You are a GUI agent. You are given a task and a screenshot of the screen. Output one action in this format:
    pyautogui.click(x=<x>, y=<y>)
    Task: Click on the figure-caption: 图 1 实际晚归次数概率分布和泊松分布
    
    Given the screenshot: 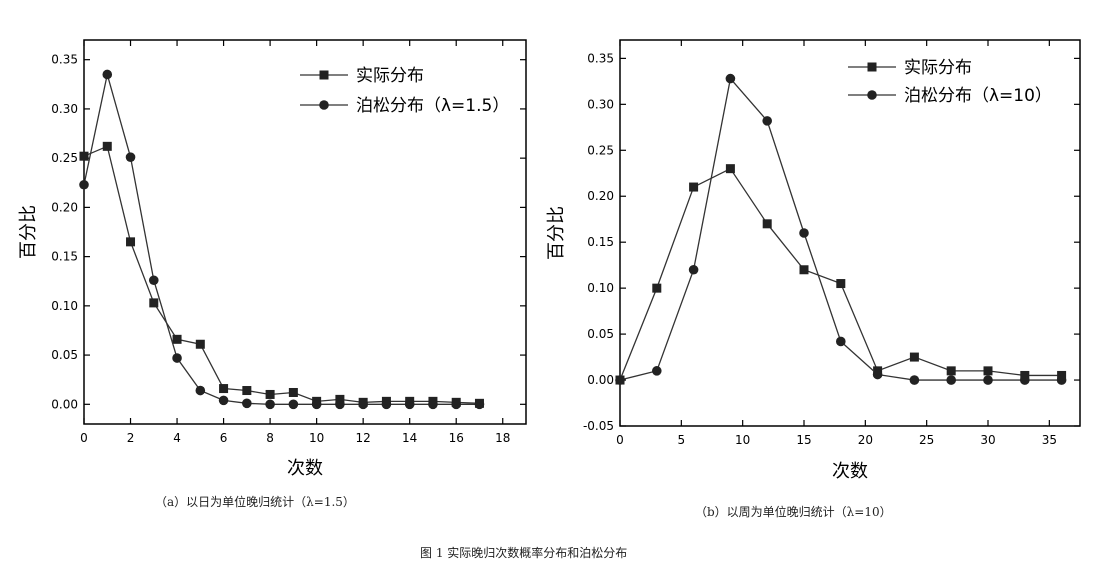 What is the action you would take?
    pyautogui.click(x=524, y=553)
    